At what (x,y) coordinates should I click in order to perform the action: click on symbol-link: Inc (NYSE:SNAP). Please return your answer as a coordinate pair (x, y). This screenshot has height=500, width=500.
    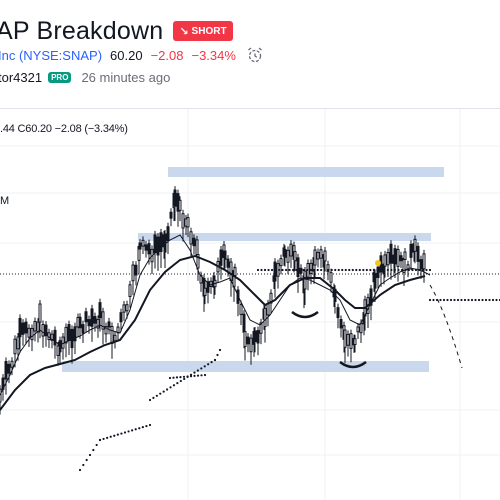
    Looking at the image, I should click on (51, 55).